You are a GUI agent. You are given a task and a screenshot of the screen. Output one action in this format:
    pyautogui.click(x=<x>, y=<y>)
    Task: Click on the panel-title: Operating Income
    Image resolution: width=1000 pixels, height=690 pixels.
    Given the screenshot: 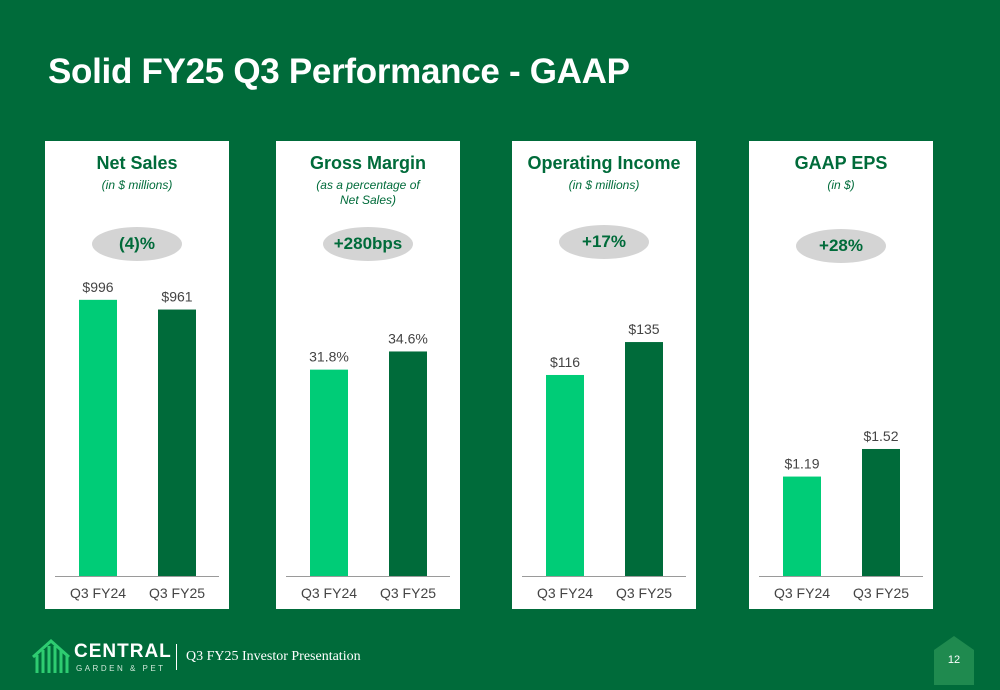 What is the action you would take?
    pyautogui.click(x=604, y=163)
    